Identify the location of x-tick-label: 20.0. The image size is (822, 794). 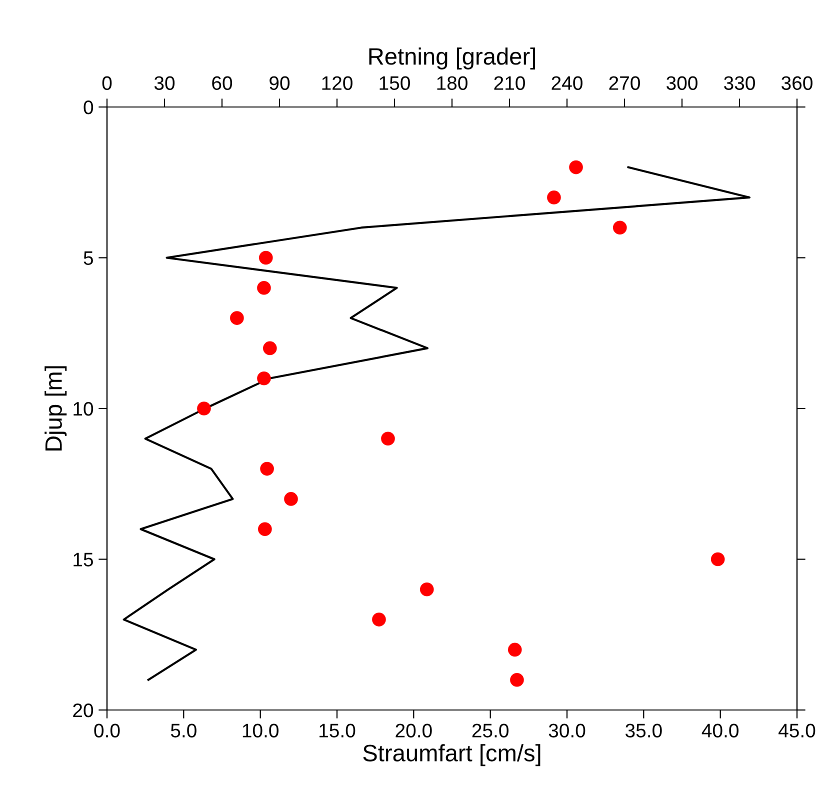
(414, 731).